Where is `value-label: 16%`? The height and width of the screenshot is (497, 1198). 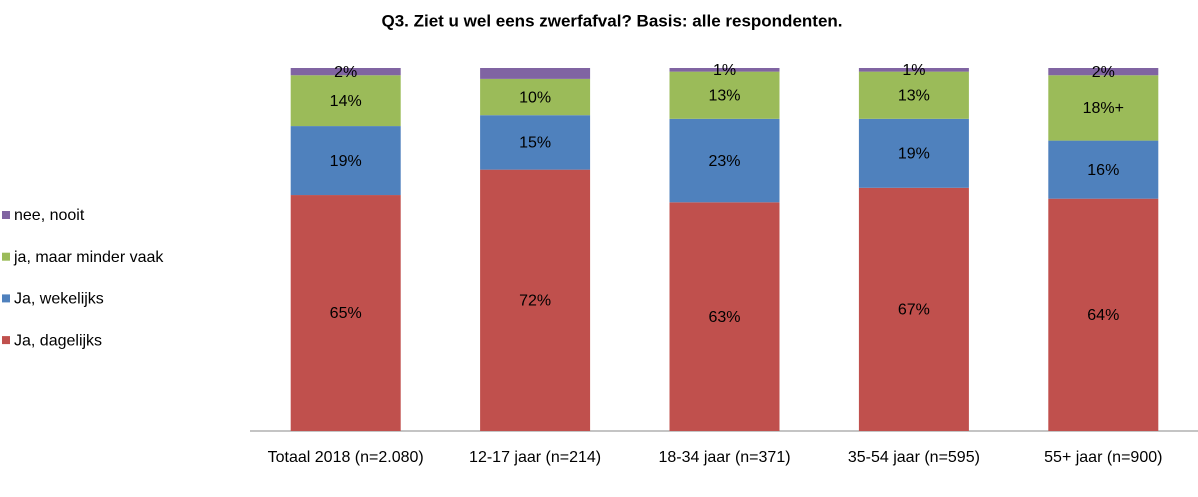 value-label: 16% is located at coordinates (1103, 170).